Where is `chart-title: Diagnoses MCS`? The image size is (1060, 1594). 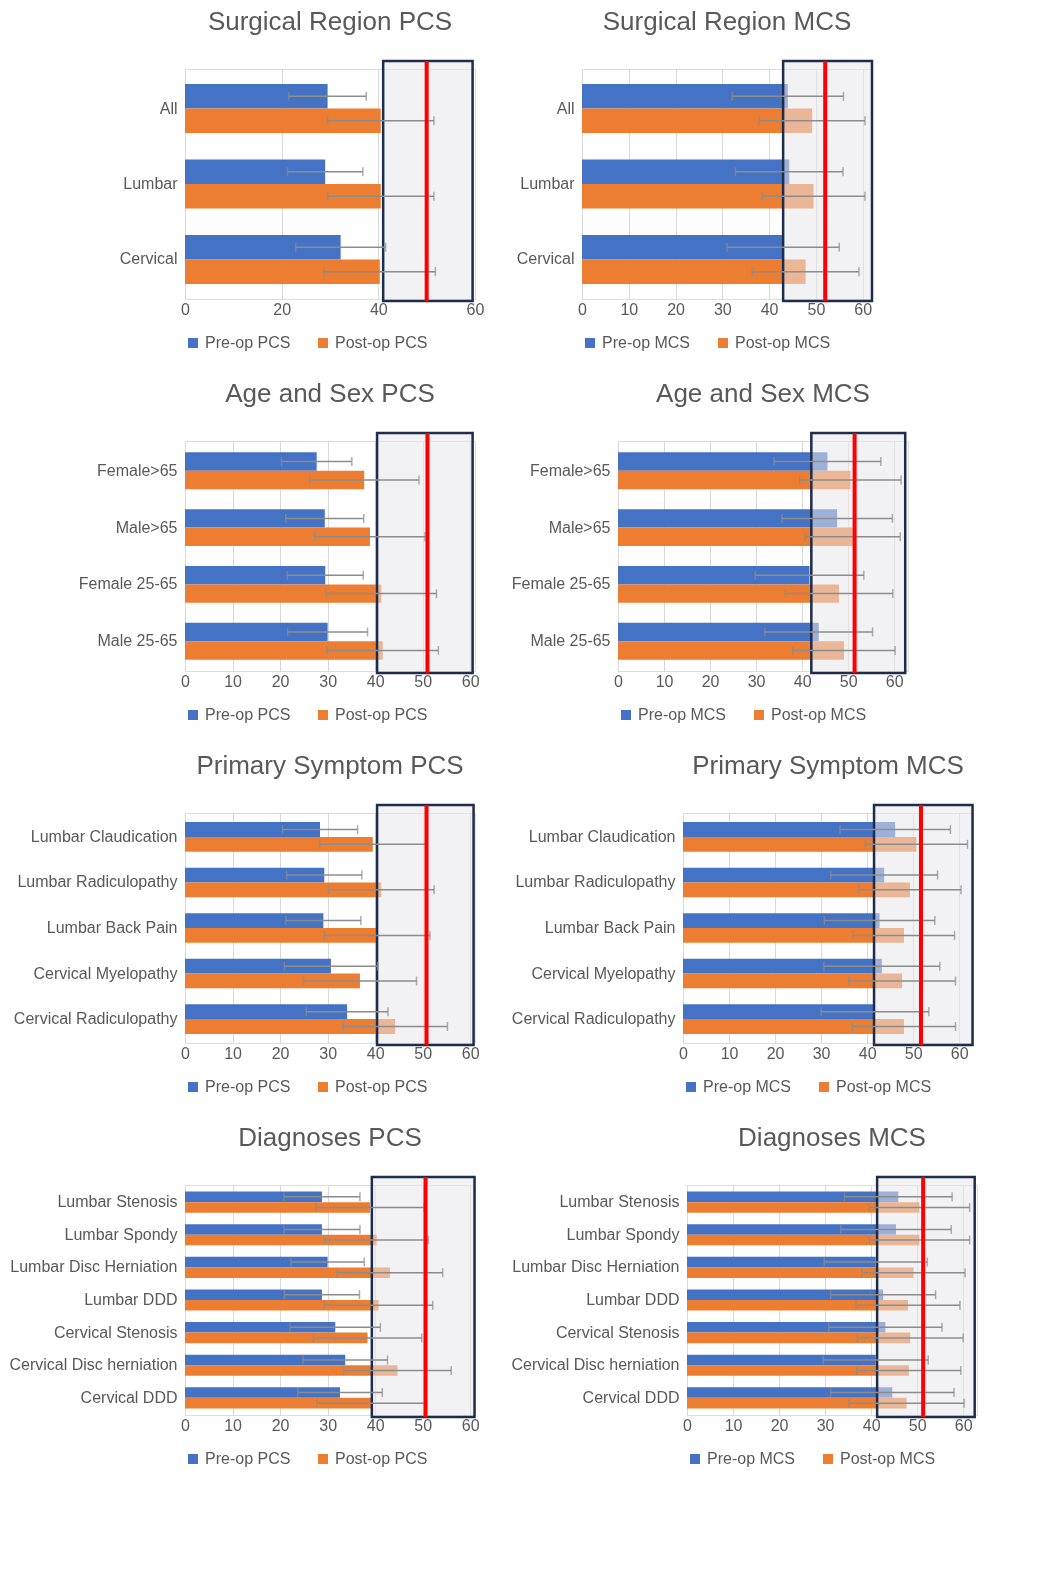
chart-title: Diagnoses MCS is located at coordinates (832, 1137).